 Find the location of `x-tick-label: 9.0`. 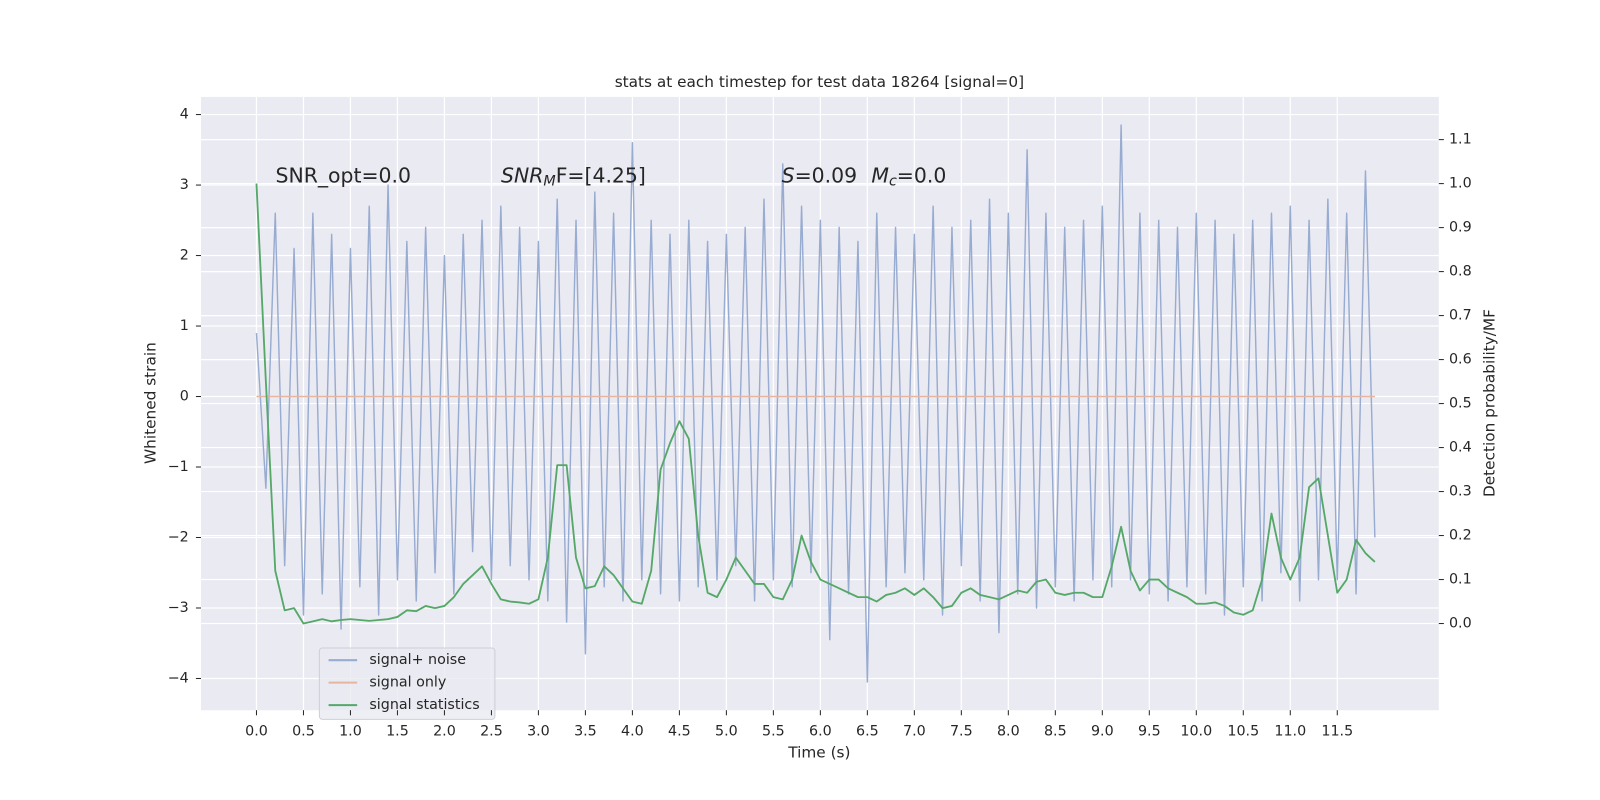

x-tick-label: 9.0 is located at coordinates (1102, 732).